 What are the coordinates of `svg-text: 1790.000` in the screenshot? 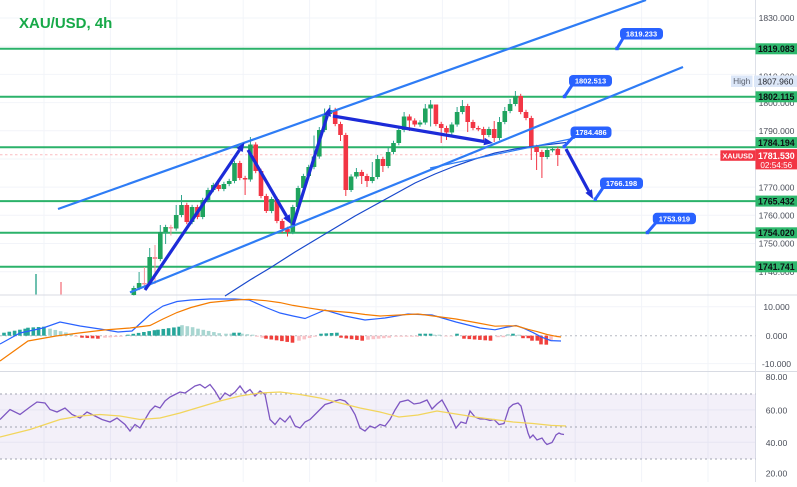 It's located at (777, 131).